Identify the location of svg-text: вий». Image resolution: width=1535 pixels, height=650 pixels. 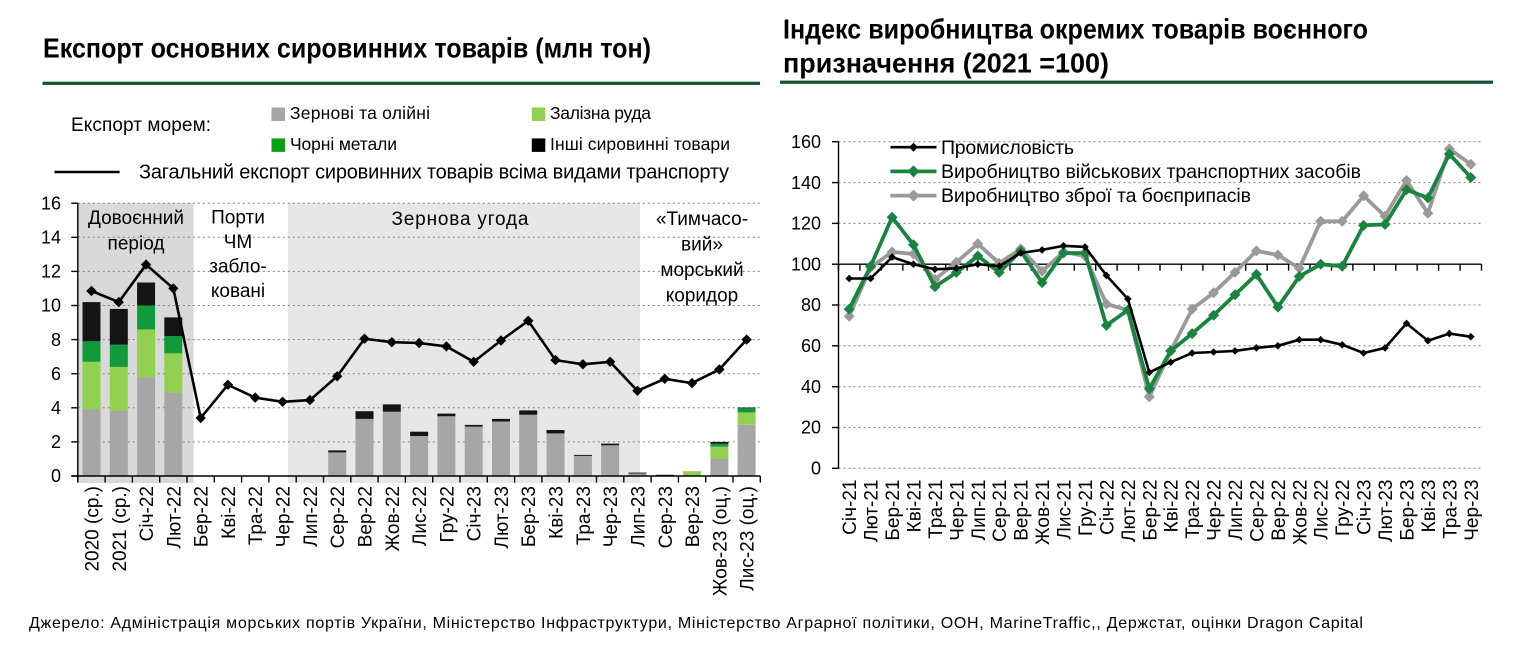
(702, 245).